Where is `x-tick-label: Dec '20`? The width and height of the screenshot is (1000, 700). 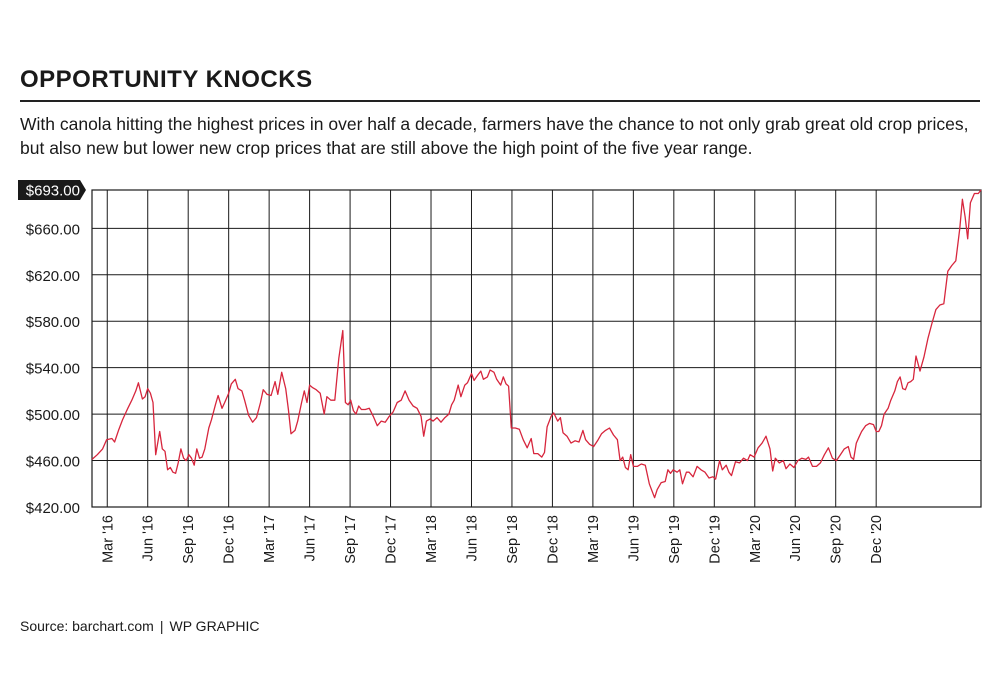 x-tick-label: Dec '20 is located at coordinates (877, 539).